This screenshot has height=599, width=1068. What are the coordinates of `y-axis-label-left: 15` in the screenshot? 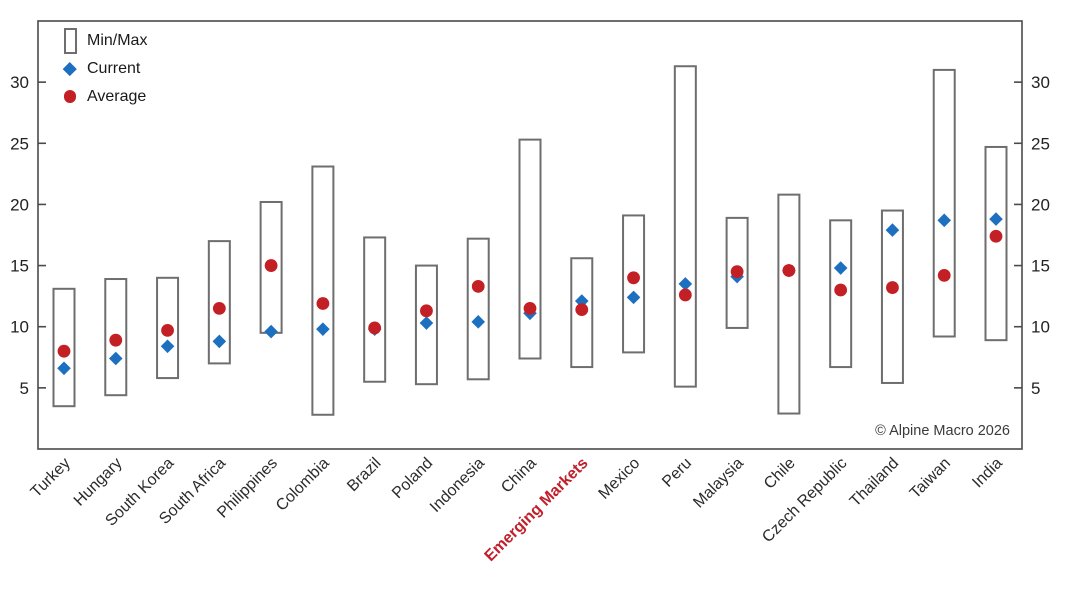 It's located at (19, 266).